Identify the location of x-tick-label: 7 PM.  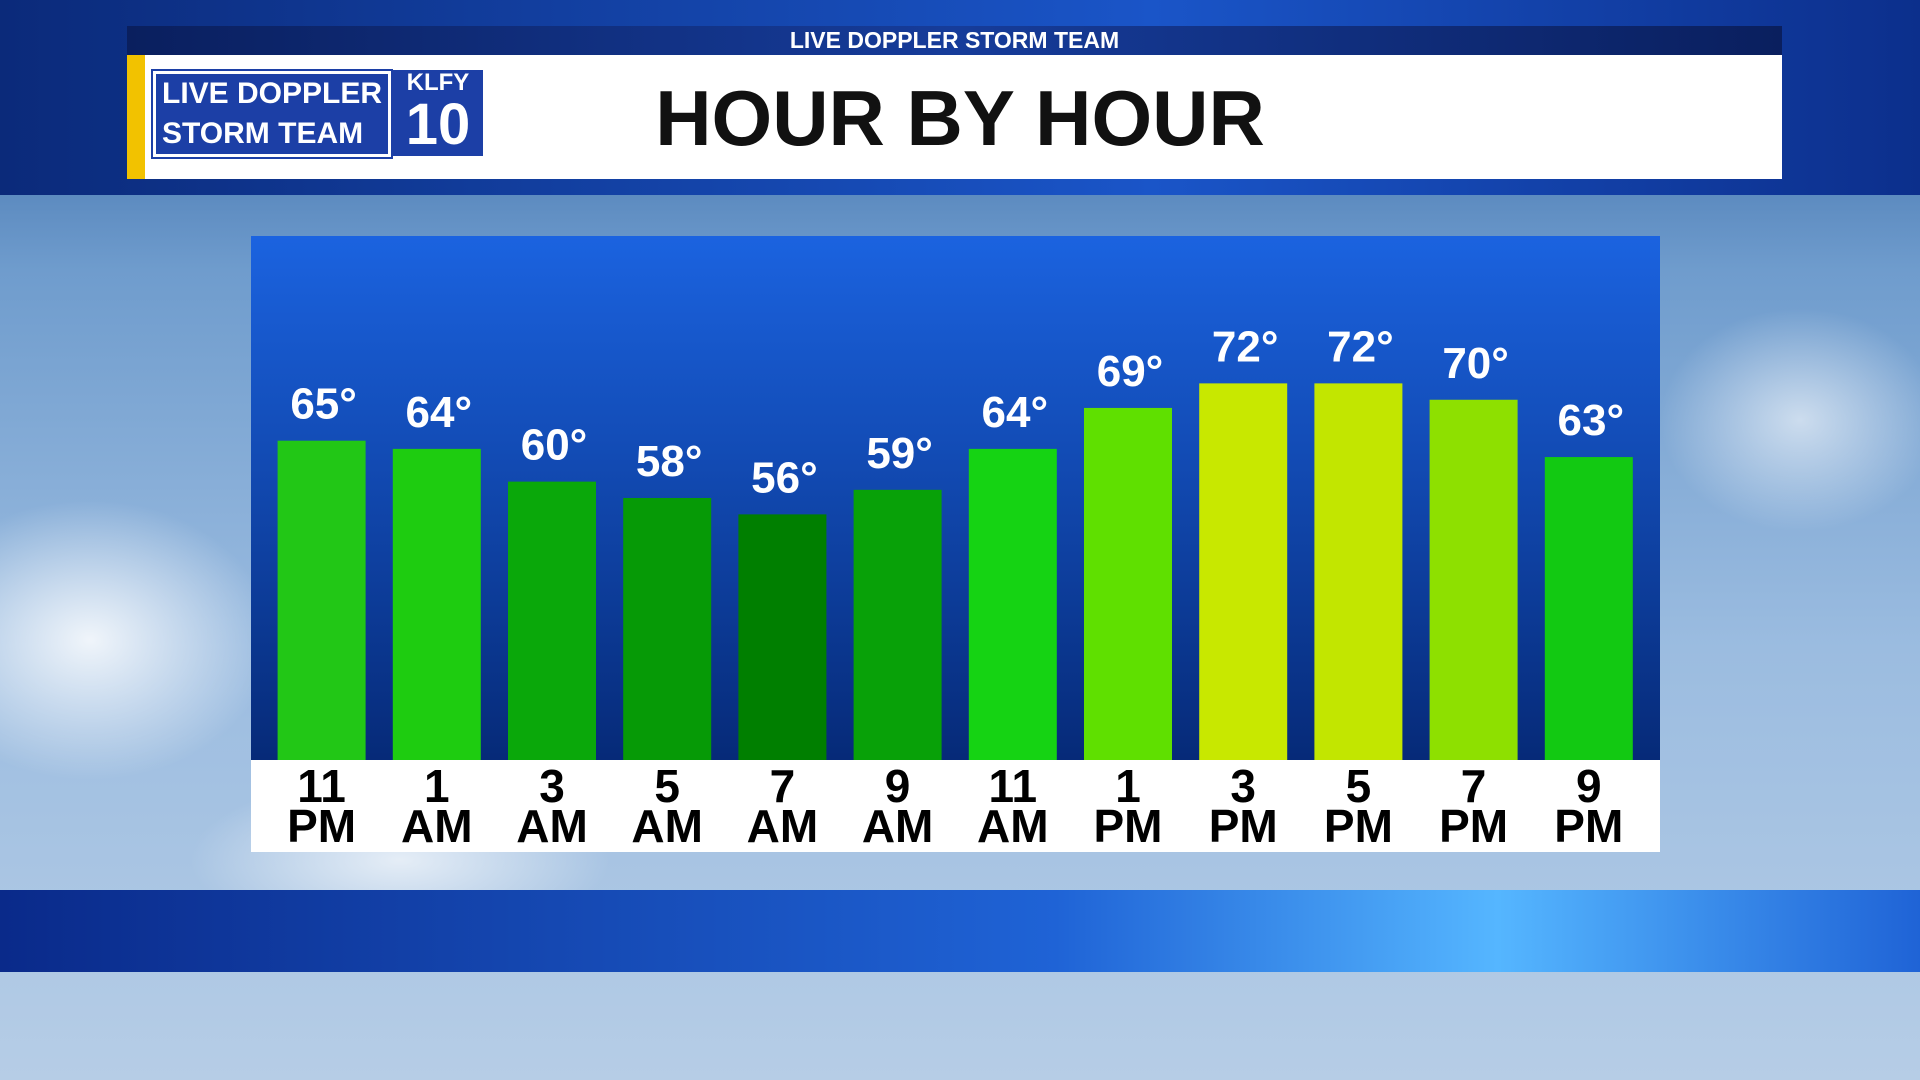
(1474, 806).